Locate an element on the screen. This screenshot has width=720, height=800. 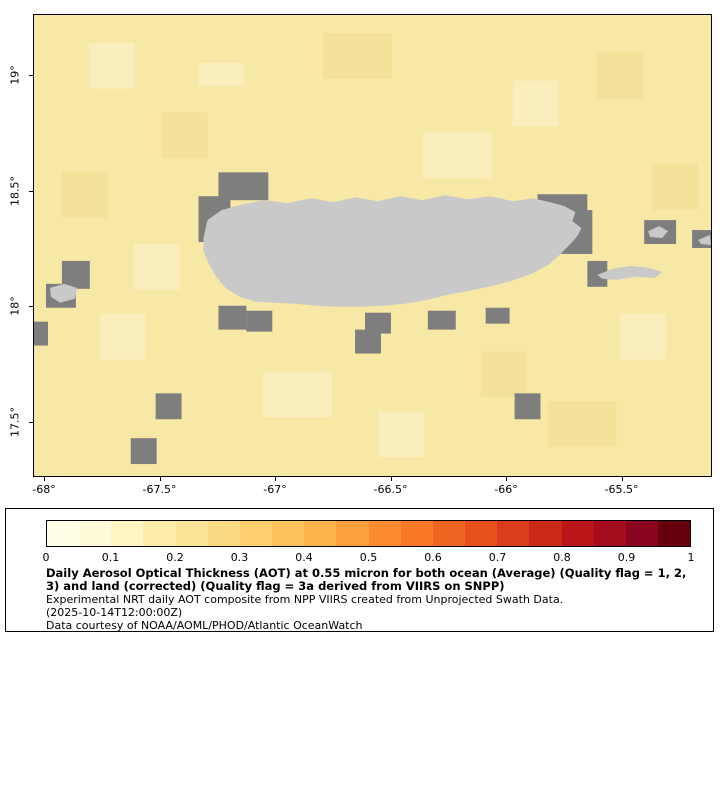
x-tick-label: -66.5° is located at coordinates (390, 489).